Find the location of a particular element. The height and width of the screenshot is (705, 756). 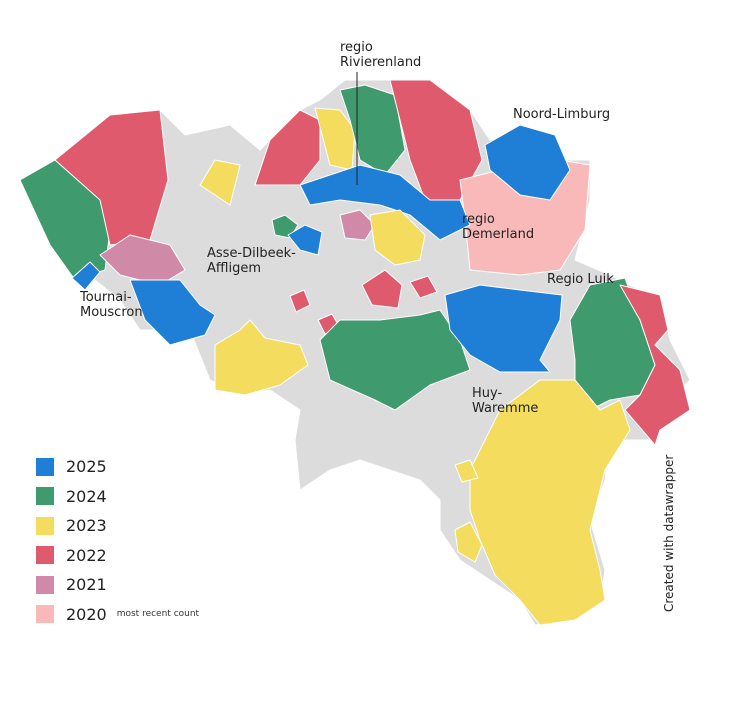

label-line: Affligem is located at coordinates (234, 268).